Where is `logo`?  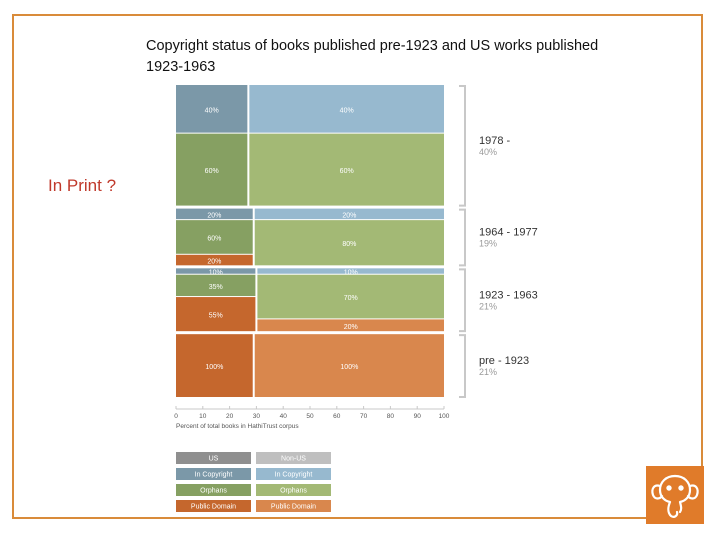 logo is located at coordinates (675, 495).